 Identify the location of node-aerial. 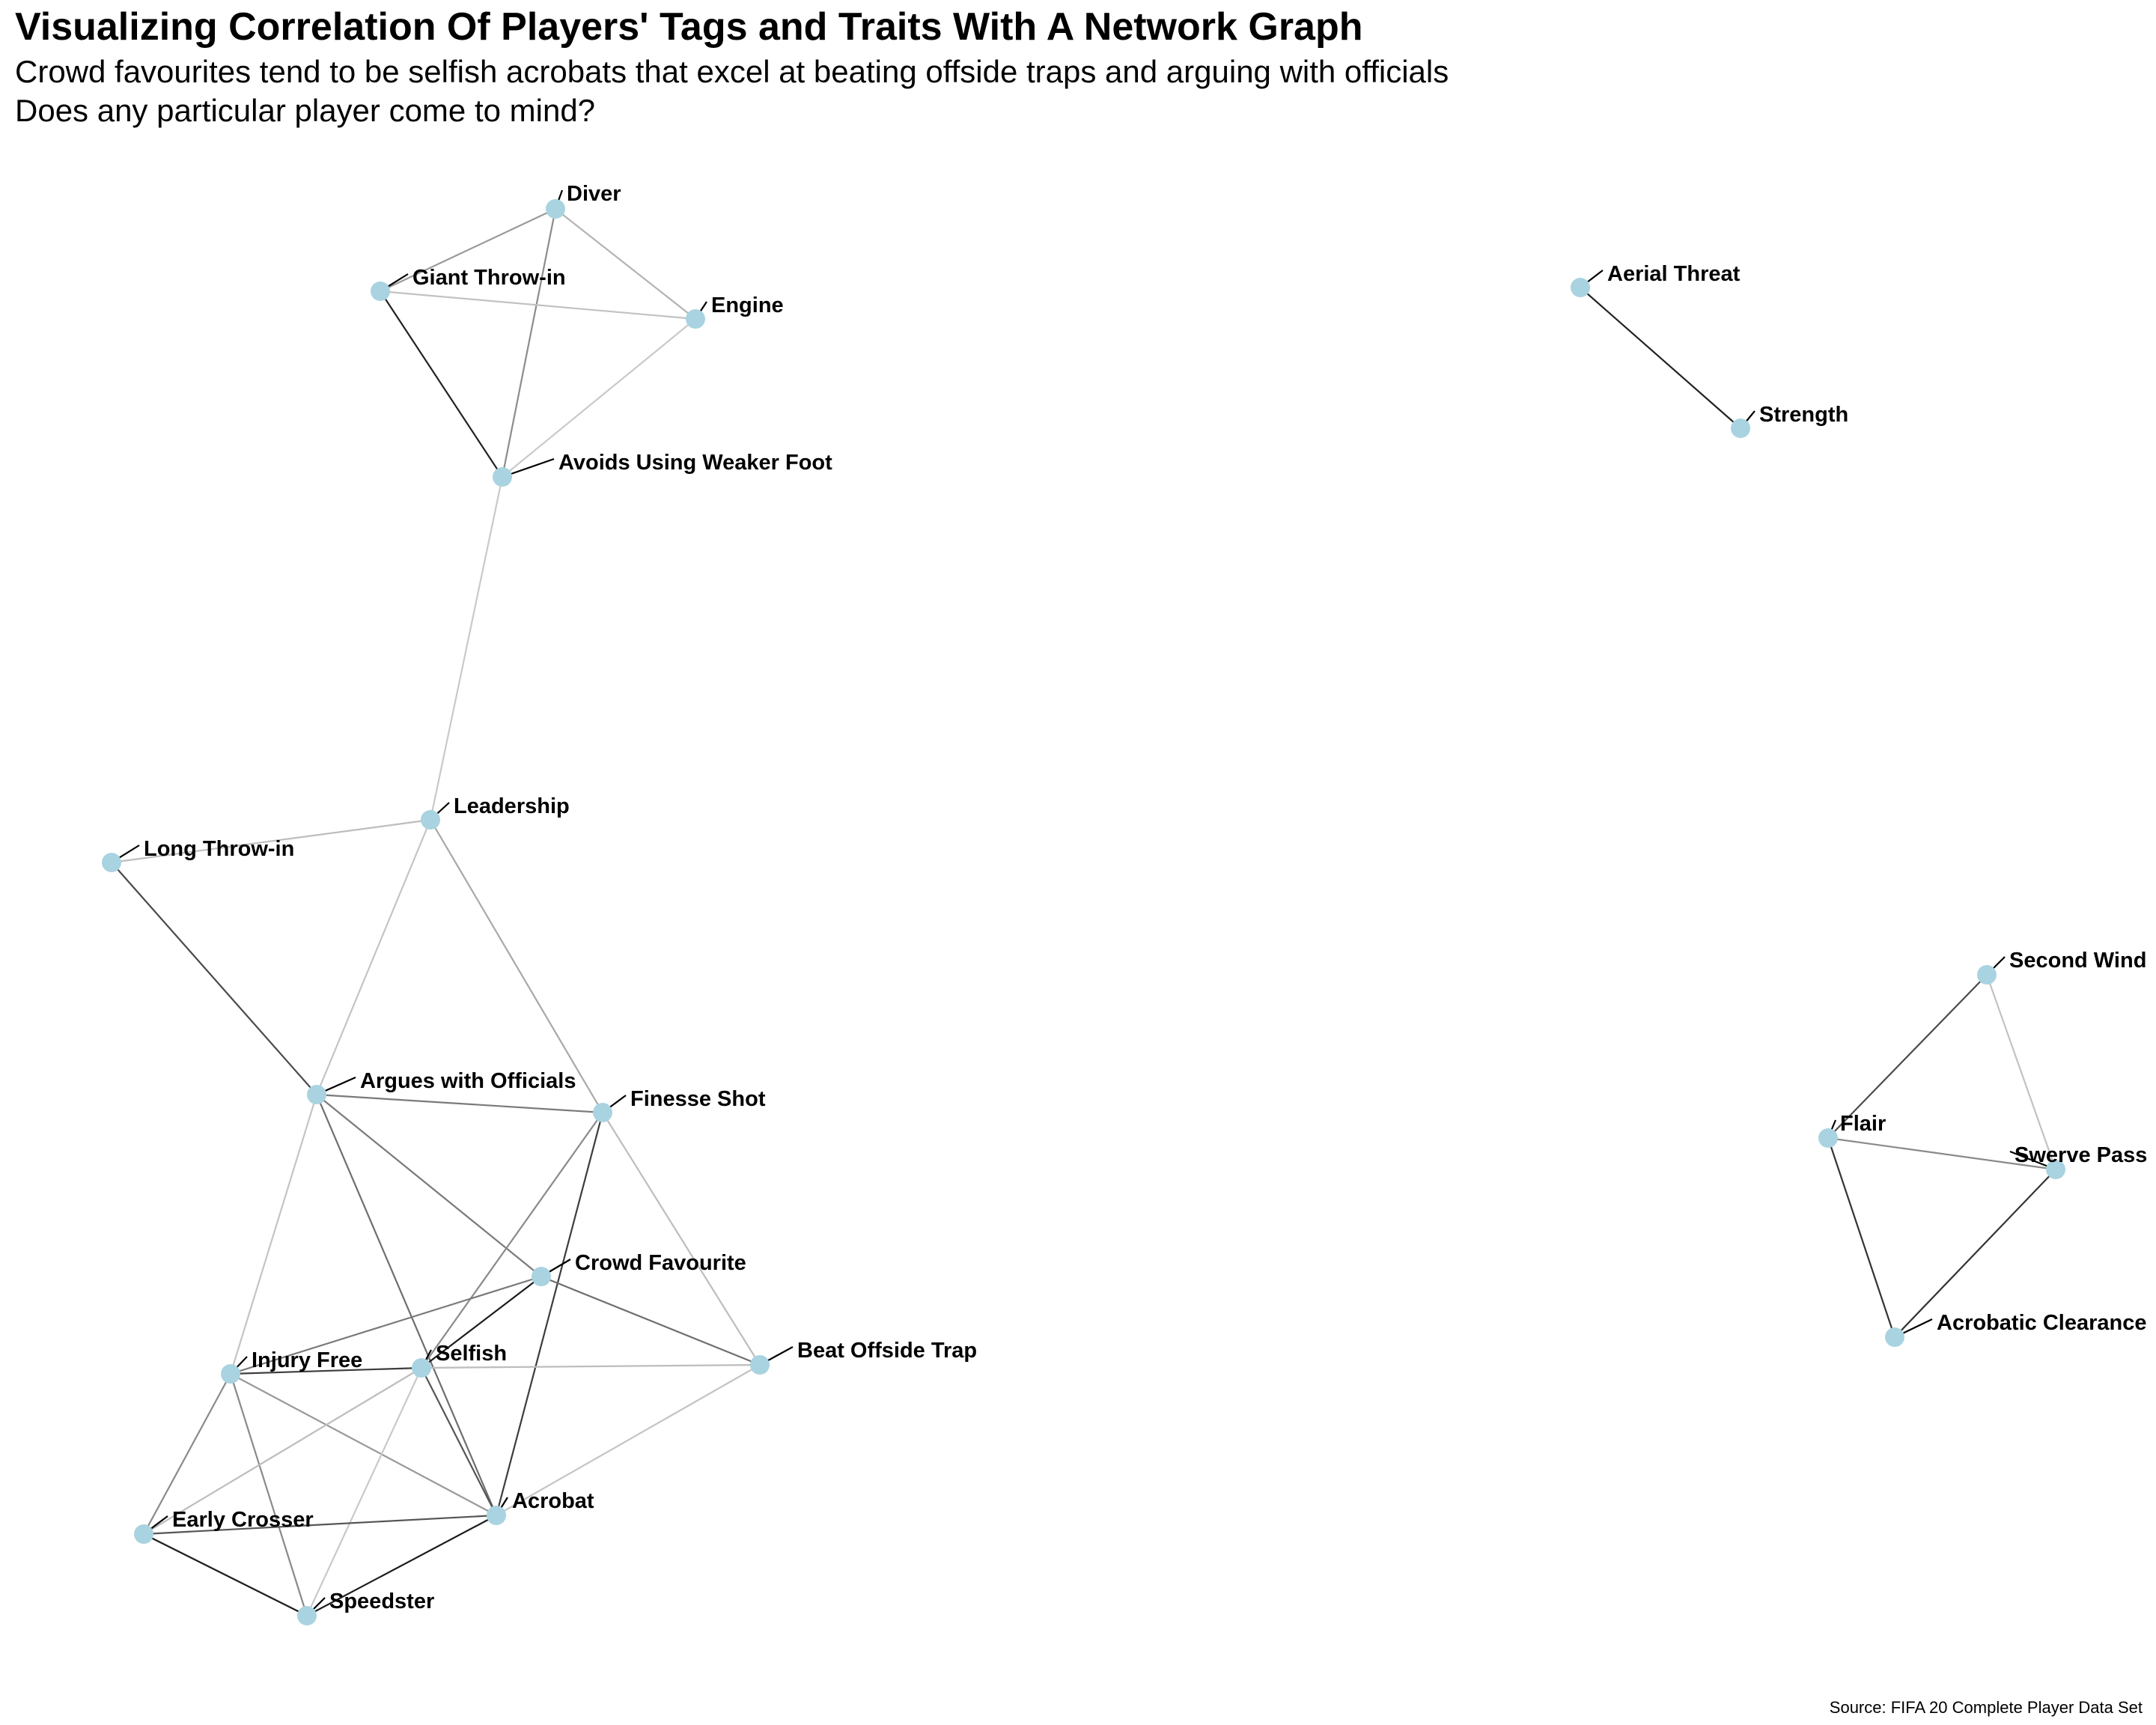
(1580, 287).